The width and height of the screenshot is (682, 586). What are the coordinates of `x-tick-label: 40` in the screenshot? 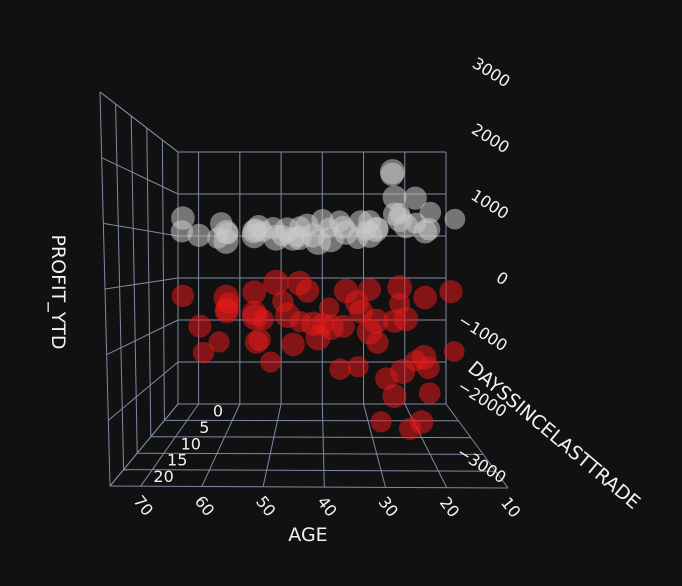 It's located at (327, 507).